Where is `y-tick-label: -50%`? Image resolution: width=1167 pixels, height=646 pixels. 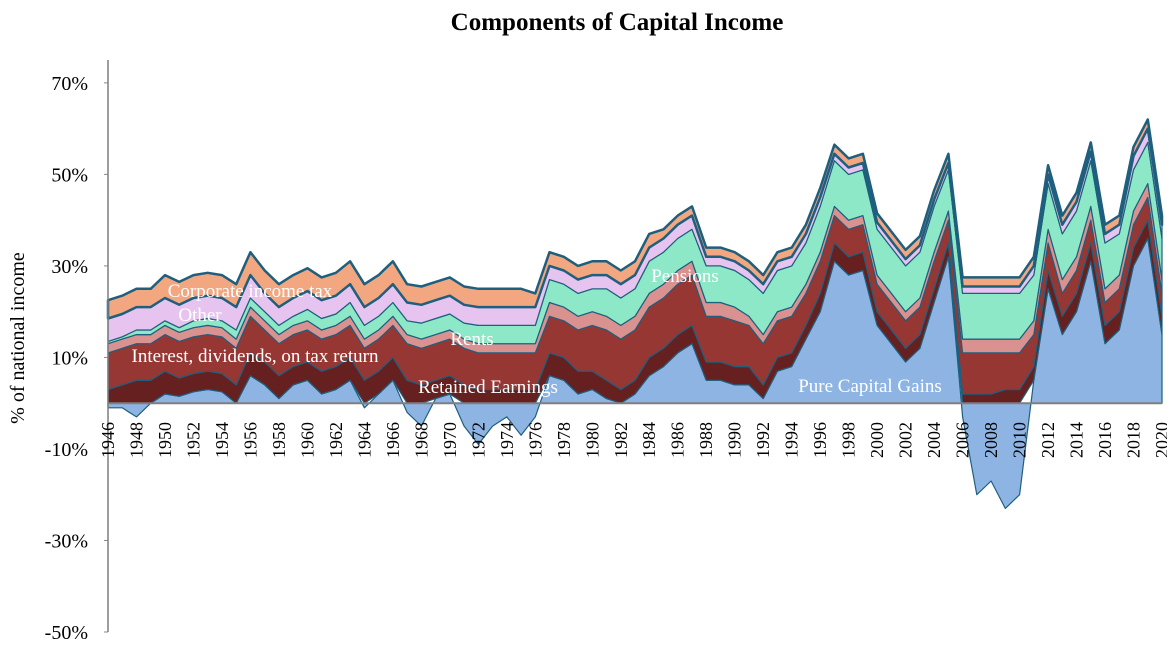
y-tick-label: -50% is located at coordinates (66, 631).